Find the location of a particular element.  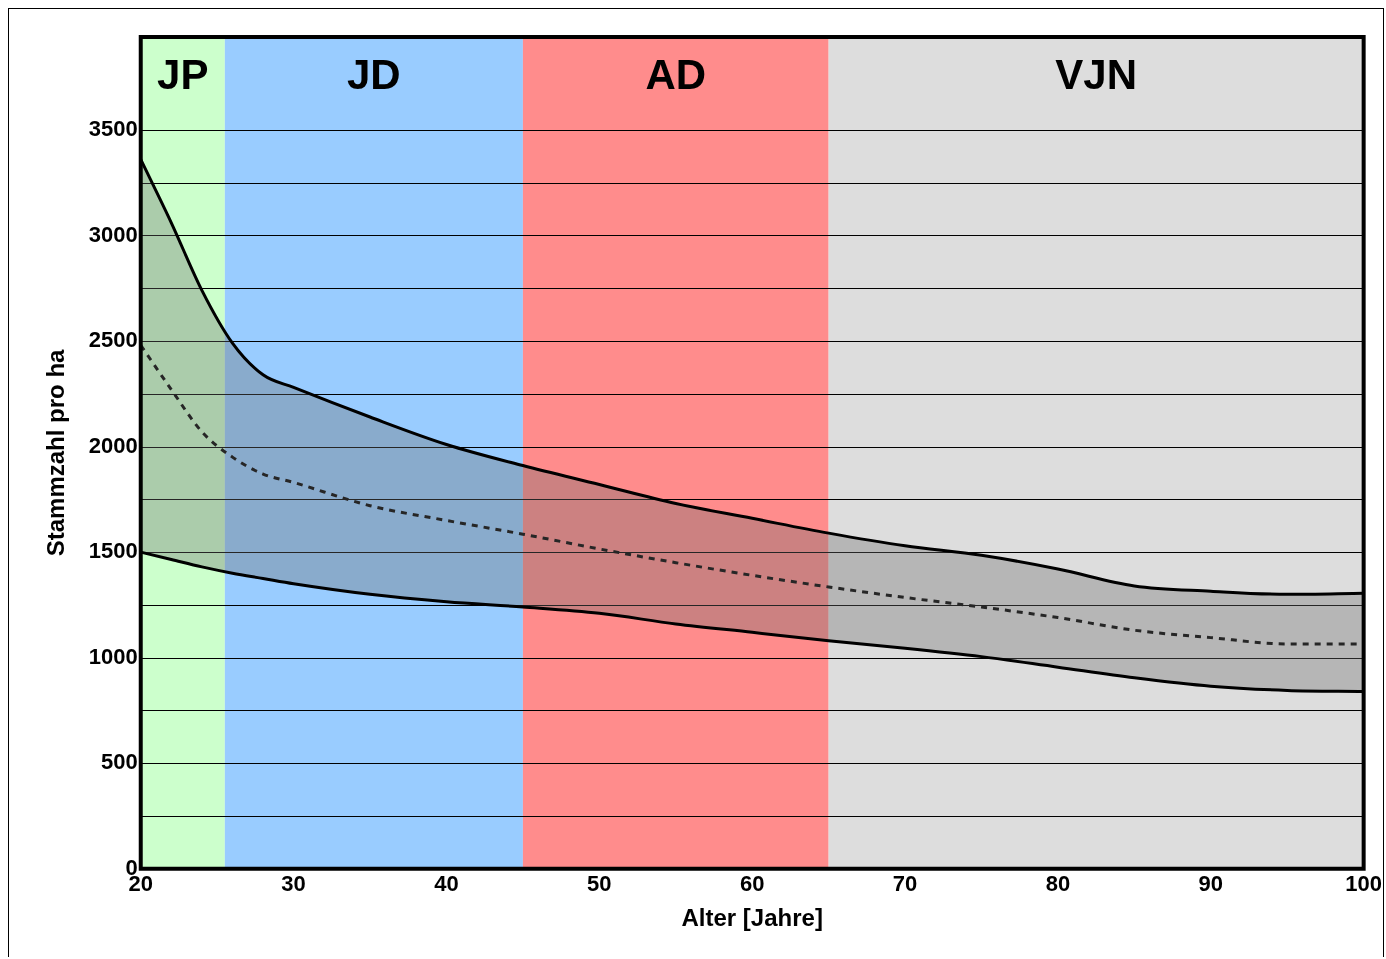

x-tick-label: 40 is located at coordinates (446, 884).